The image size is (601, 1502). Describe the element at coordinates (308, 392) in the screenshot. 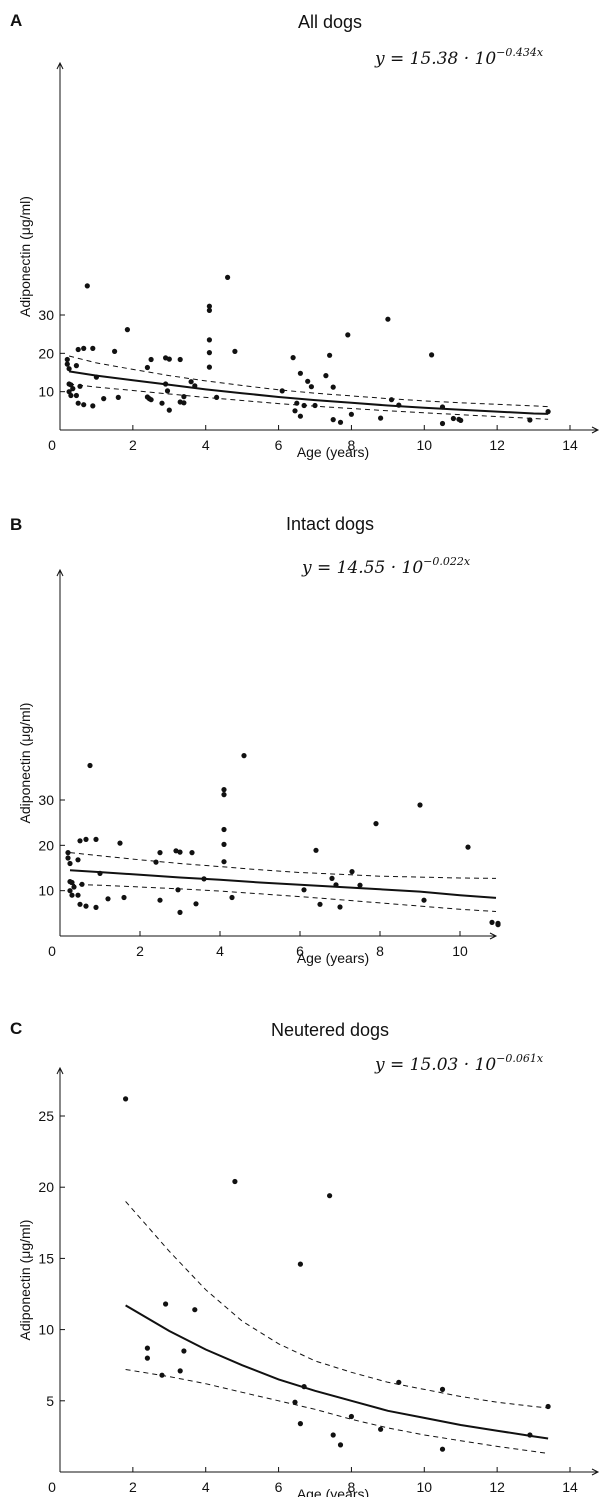

I see `fit-line` at that location.